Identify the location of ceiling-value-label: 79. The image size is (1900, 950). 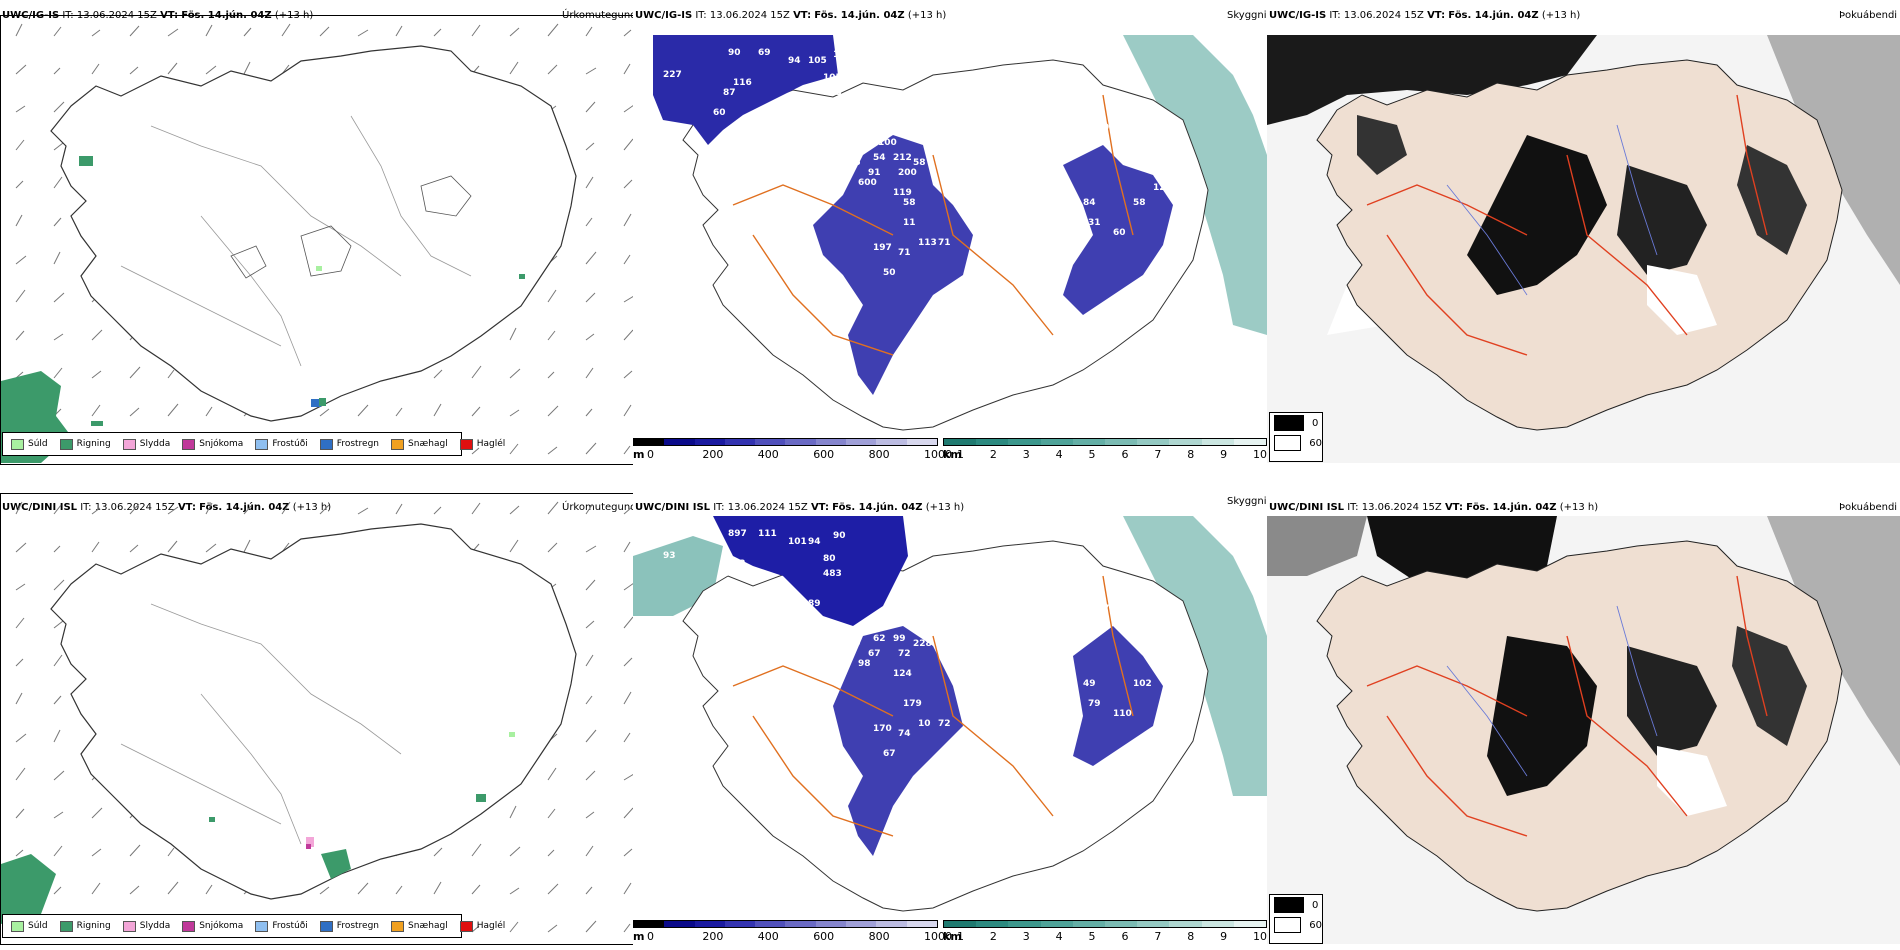
(1094, 704).